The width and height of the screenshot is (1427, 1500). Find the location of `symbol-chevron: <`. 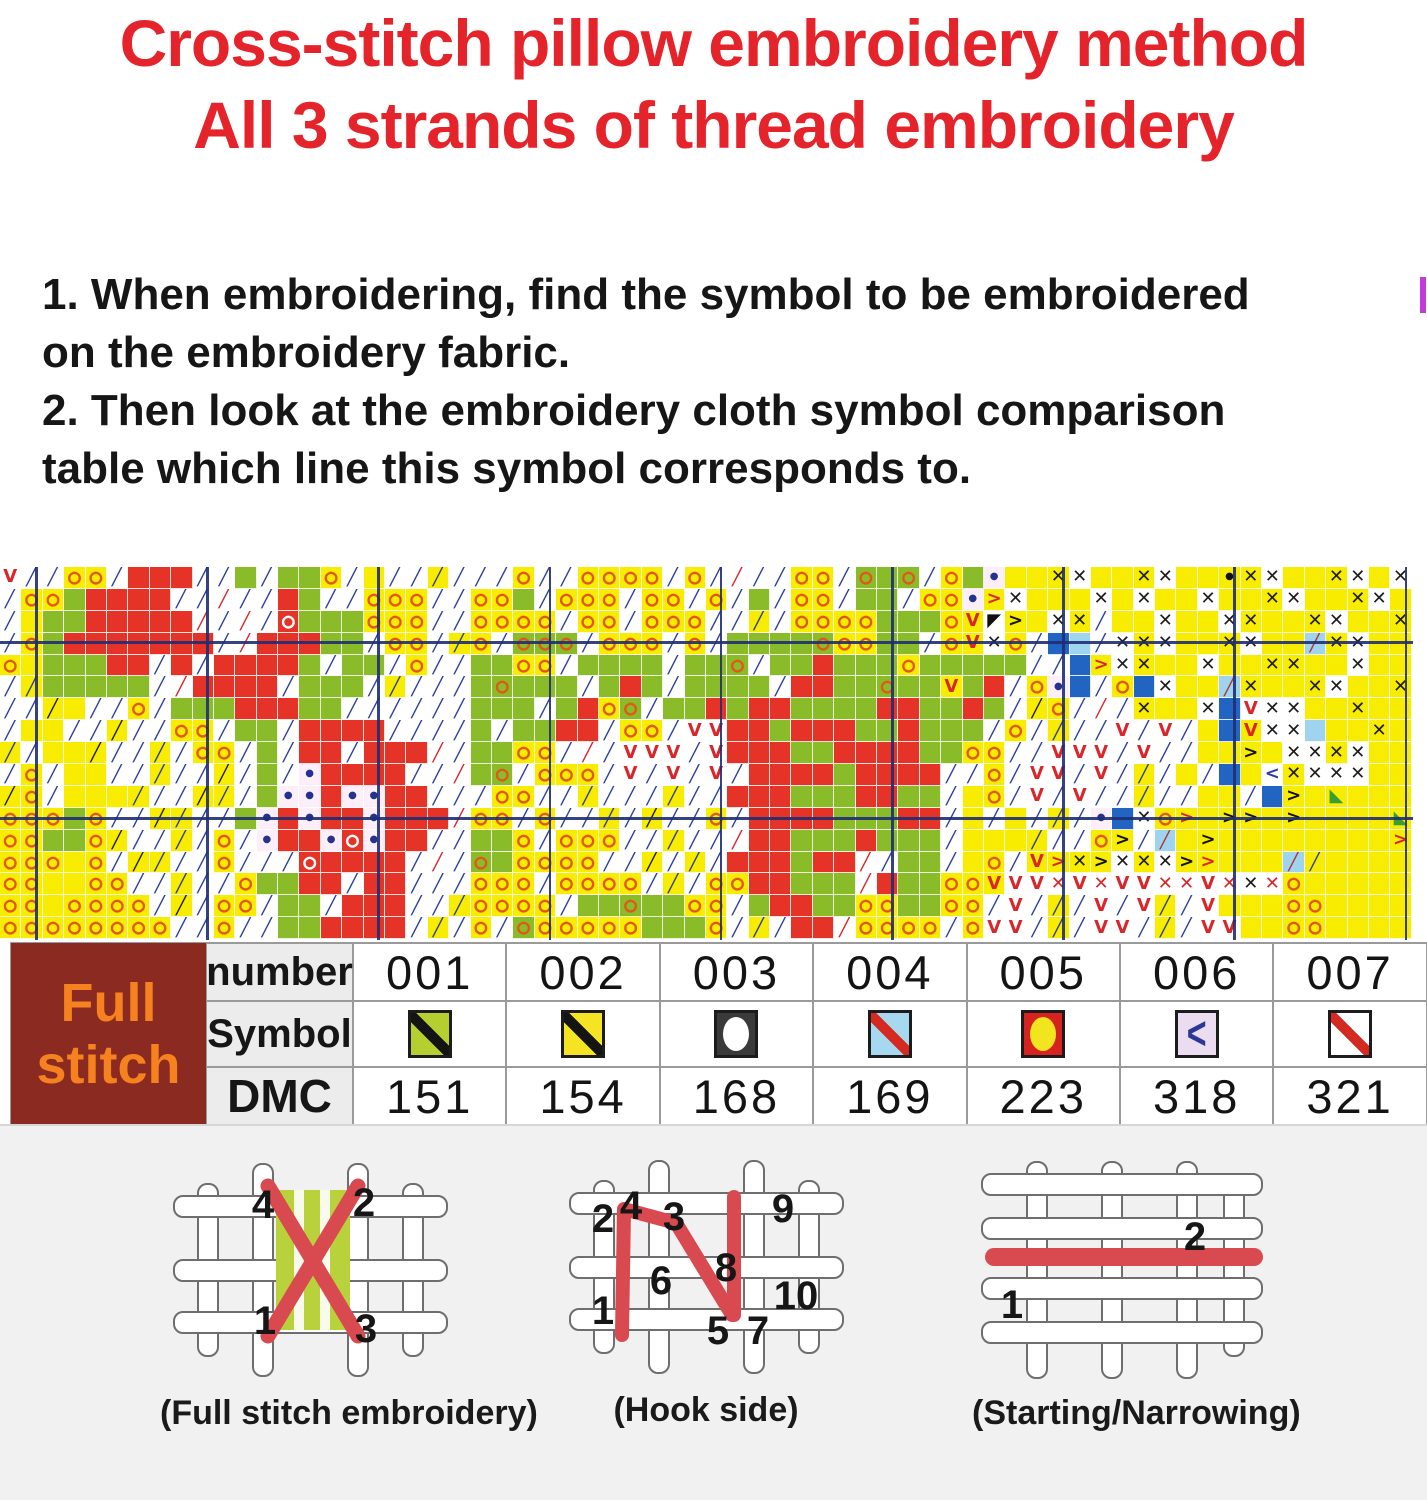

symbol-chevron: < is located at coordinates (1196, 1034).